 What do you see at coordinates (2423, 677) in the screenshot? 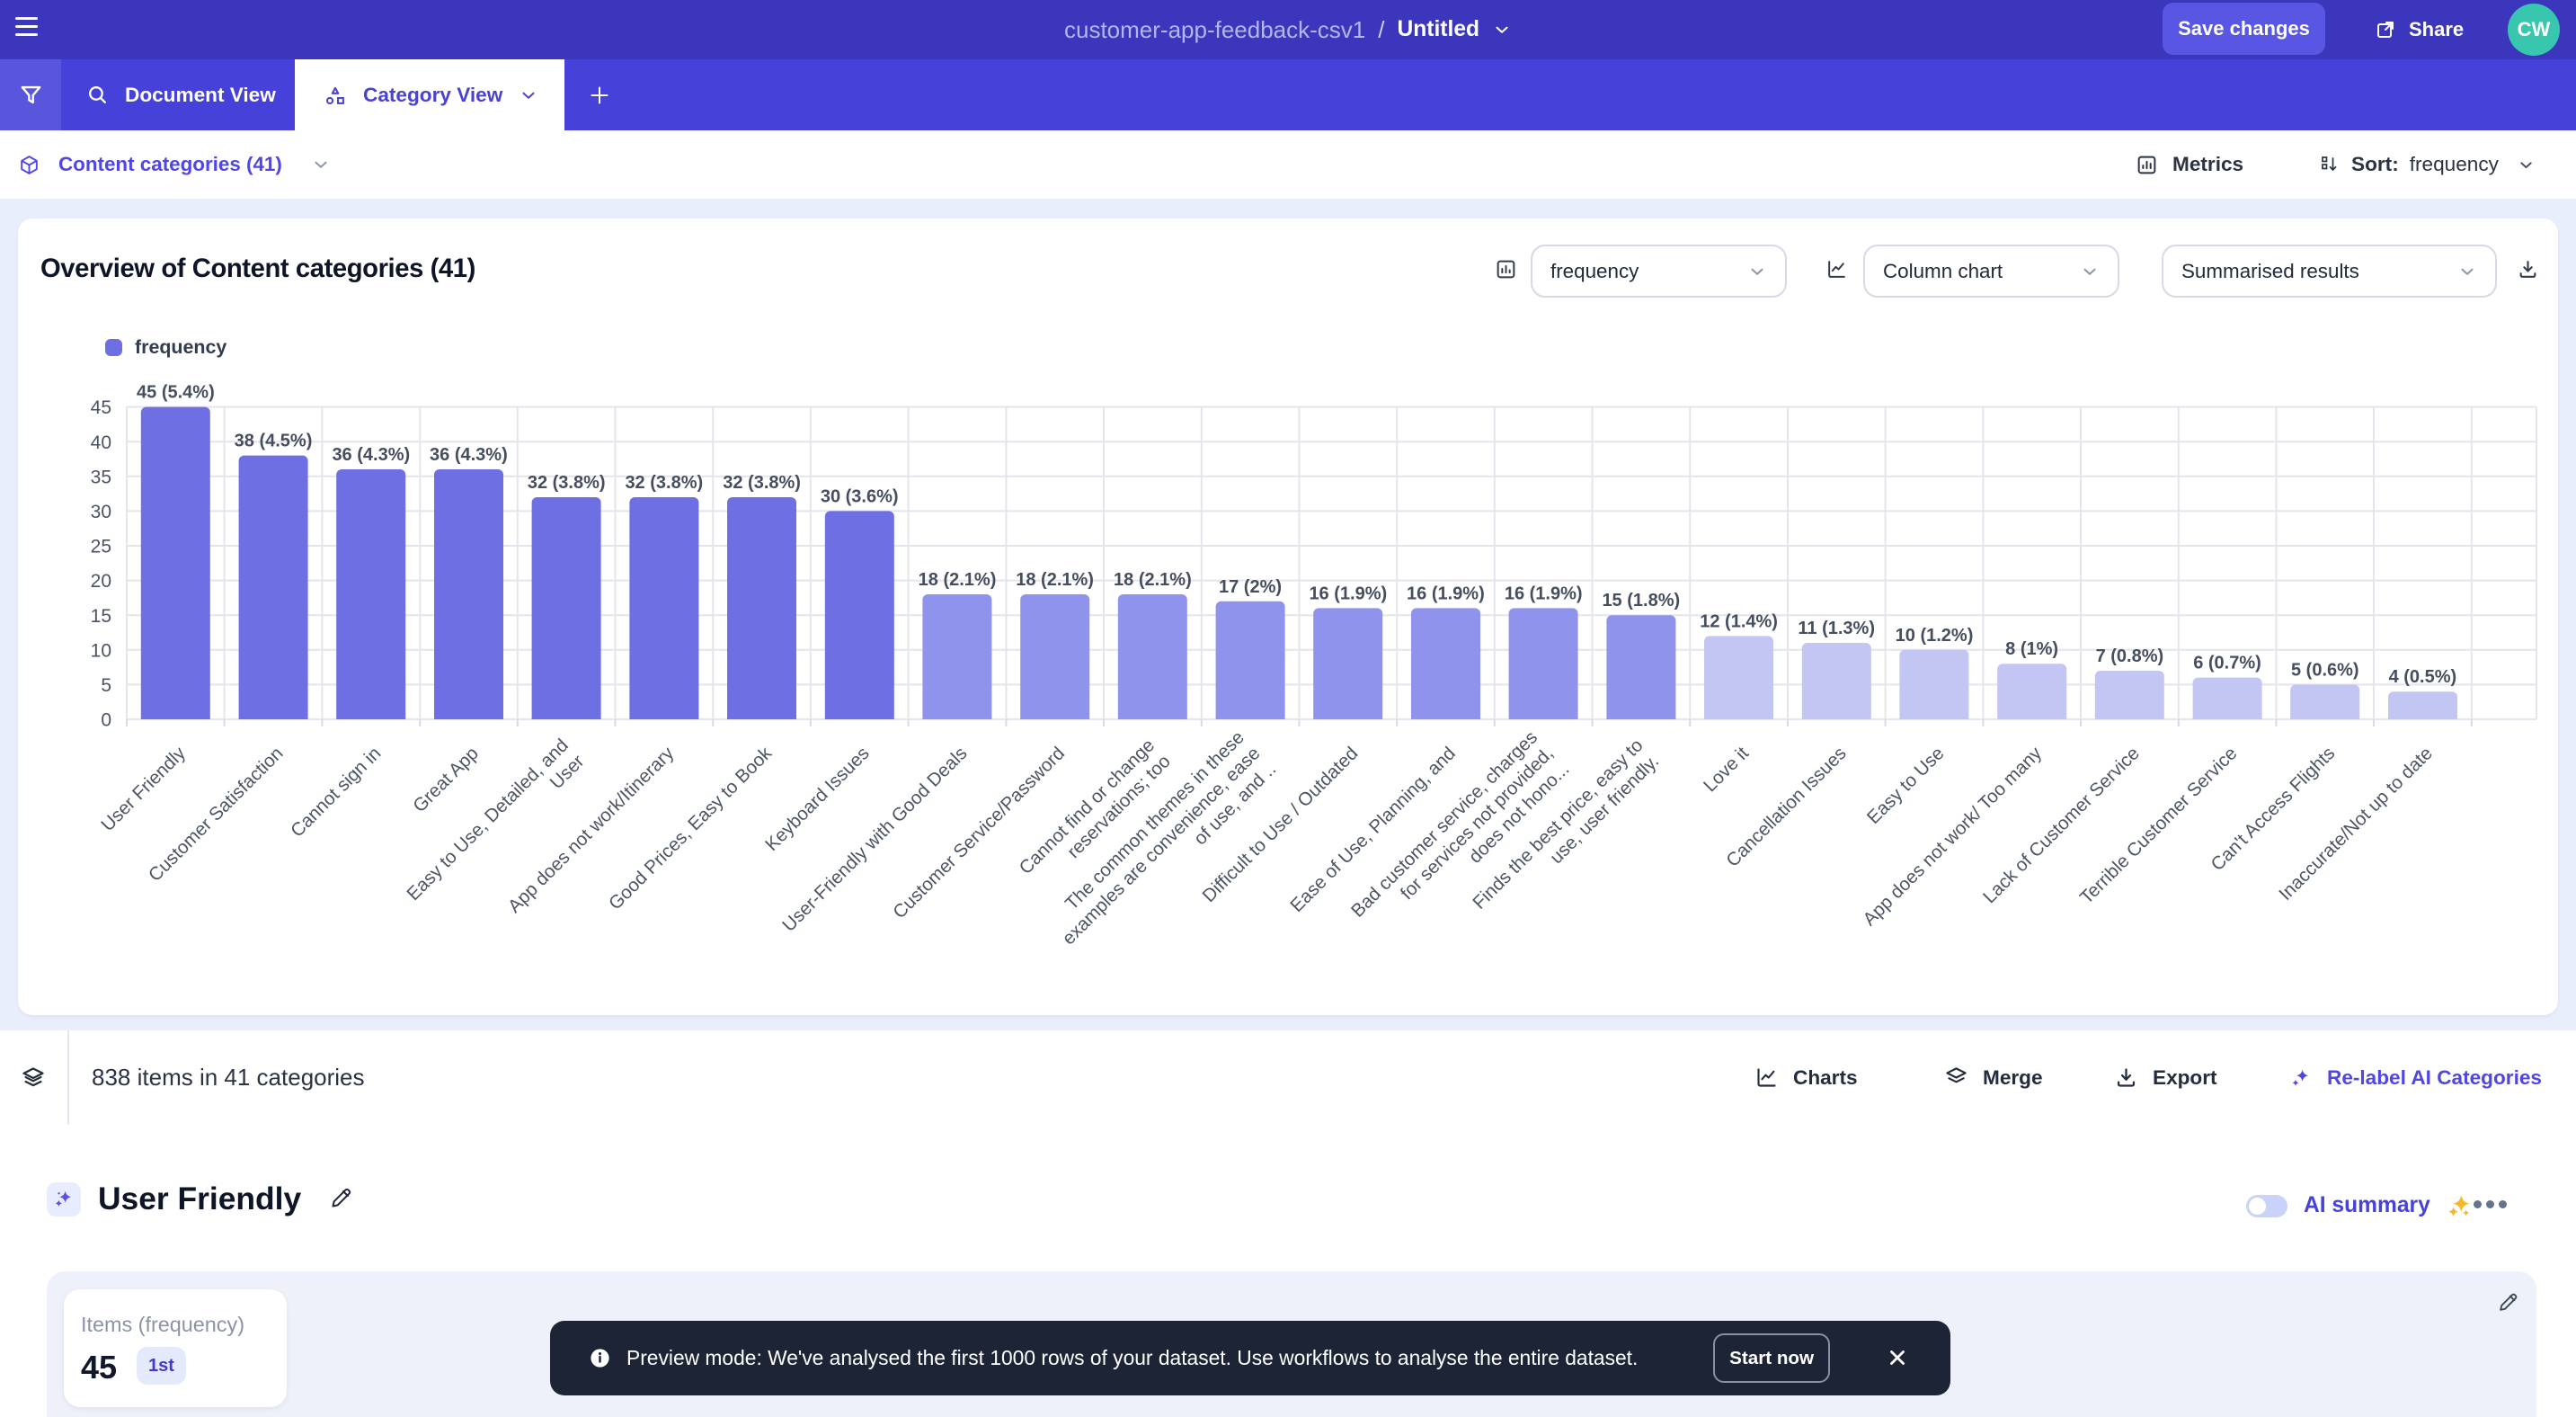
I see `svg-text: 4 (0.5%)` at bounding box center [2423, 677].